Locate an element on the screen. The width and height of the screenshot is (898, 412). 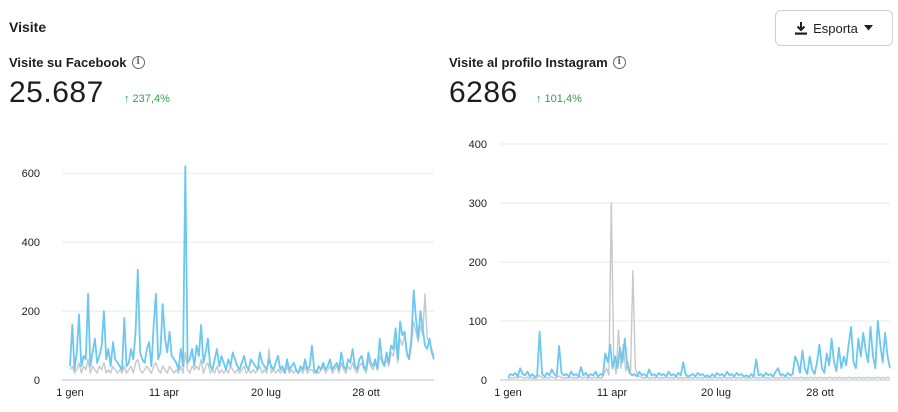
download-icon is located at coordinates (801, 28).